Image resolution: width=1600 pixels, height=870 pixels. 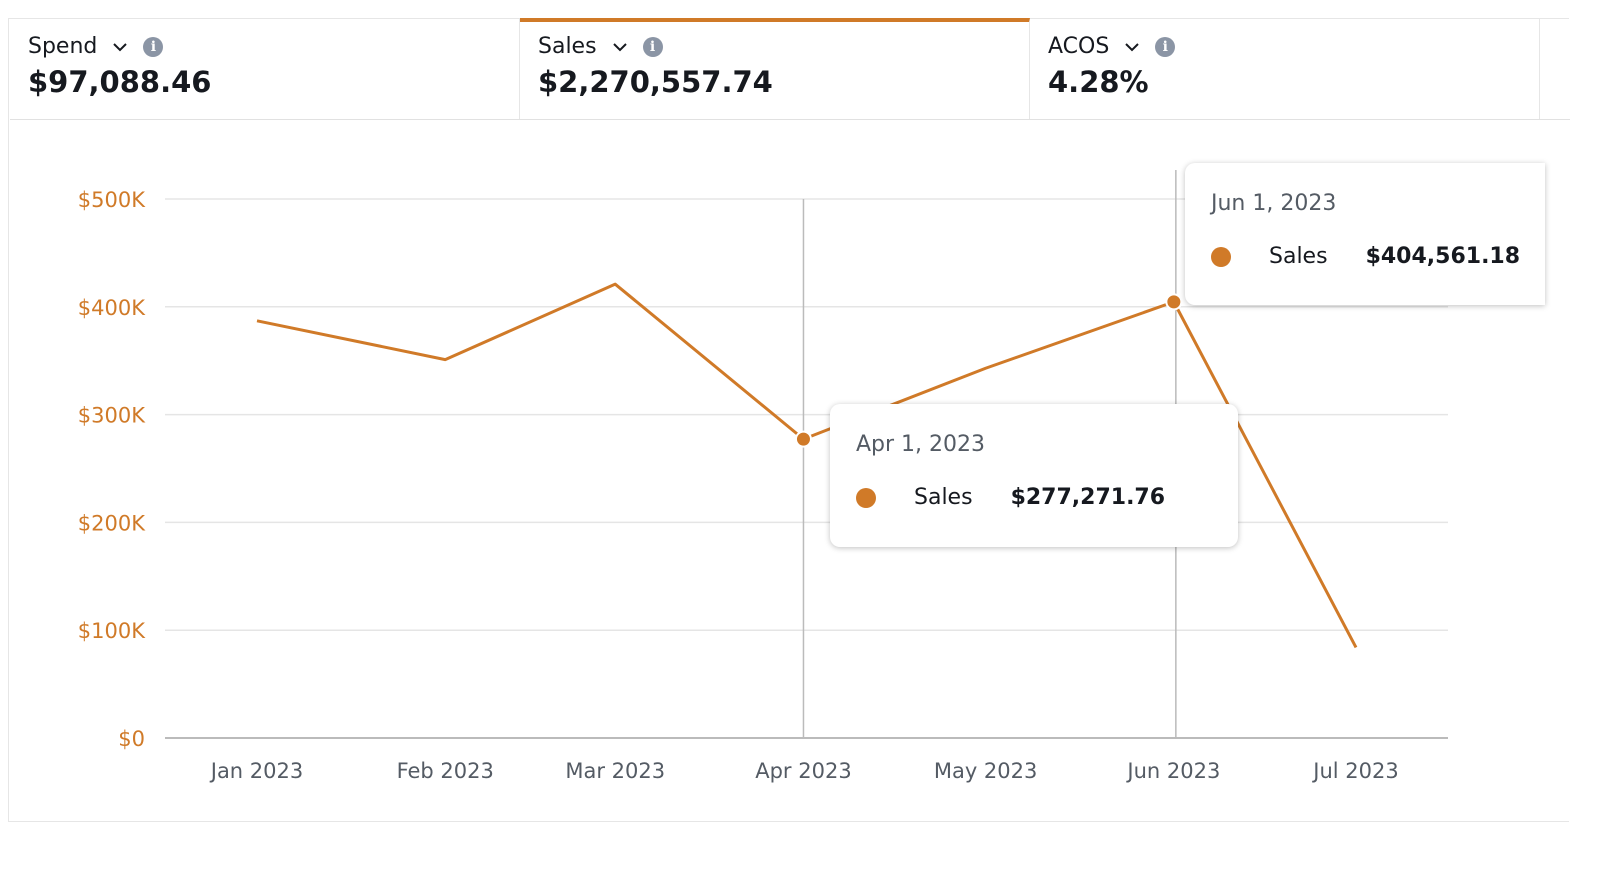 I want to click on x-tick-label: May 2023, so click(x=986, y=771).